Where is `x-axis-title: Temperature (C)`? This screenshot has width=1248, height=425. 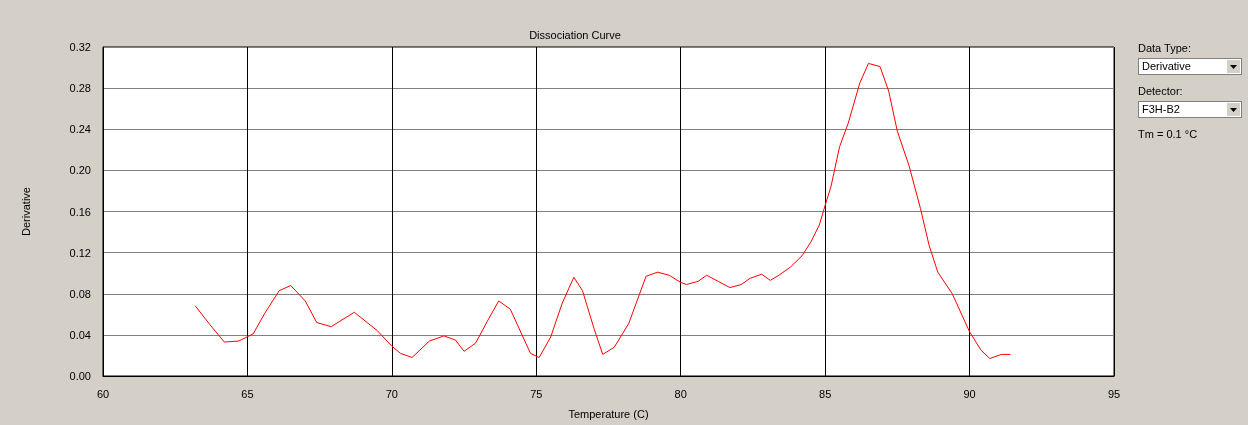
x-axis-title: Temperature (C) is located at coordinates (608, 413).